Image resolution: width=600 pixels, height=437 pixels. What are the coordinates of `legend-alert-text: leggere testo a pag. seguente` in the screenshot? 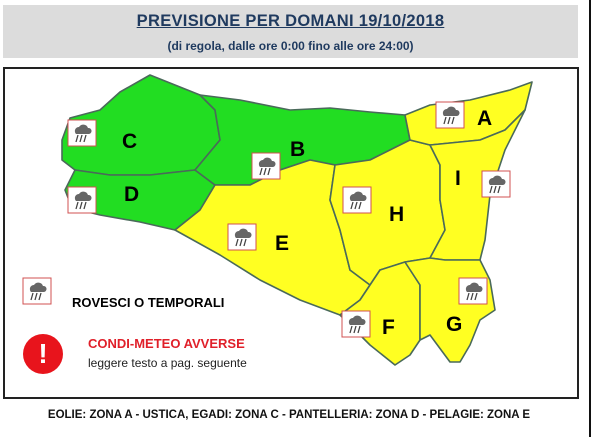 It's located at (167, 363).